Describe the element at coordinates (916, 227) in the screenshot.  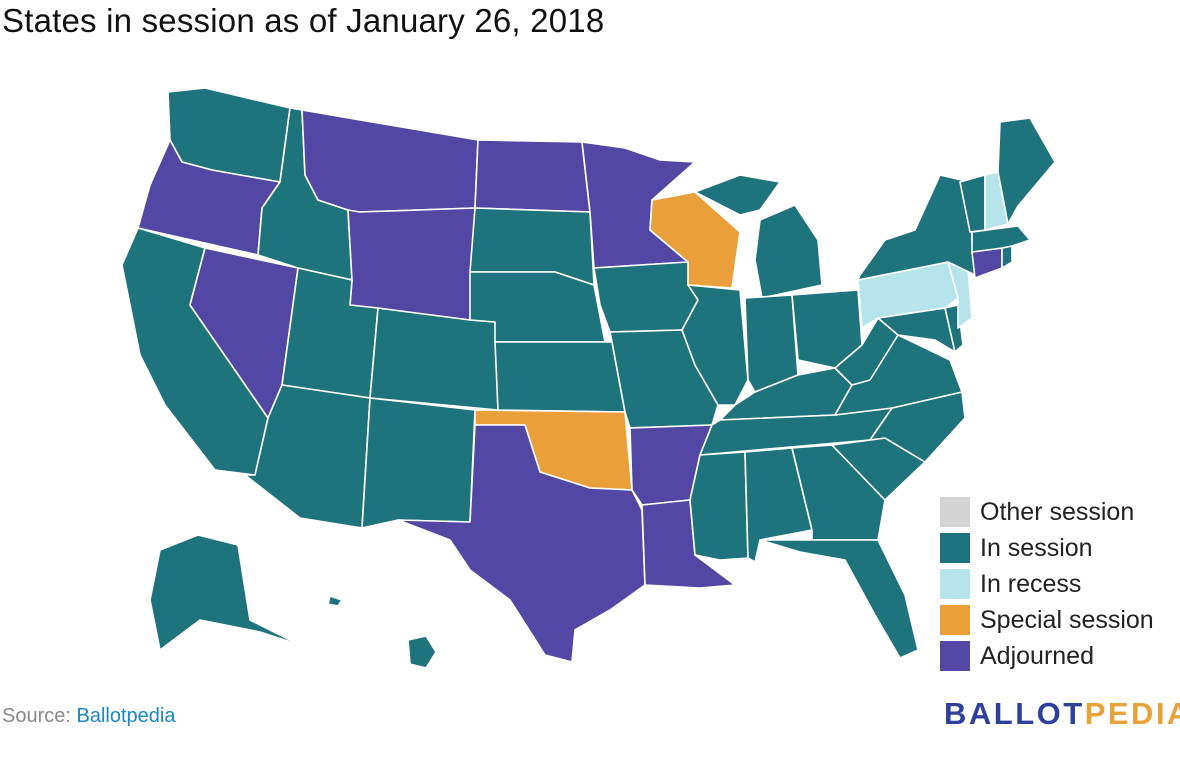
I see `state-NY` at that location.